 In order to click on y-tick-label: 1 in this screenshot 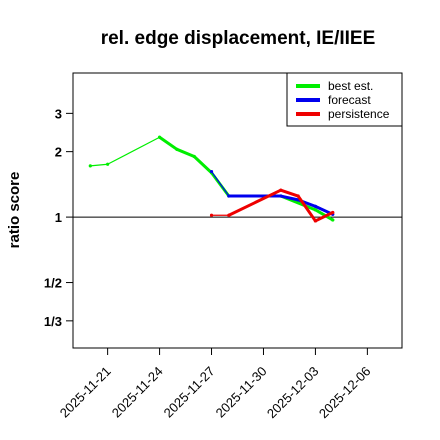, I will do `click(58, 217)`.